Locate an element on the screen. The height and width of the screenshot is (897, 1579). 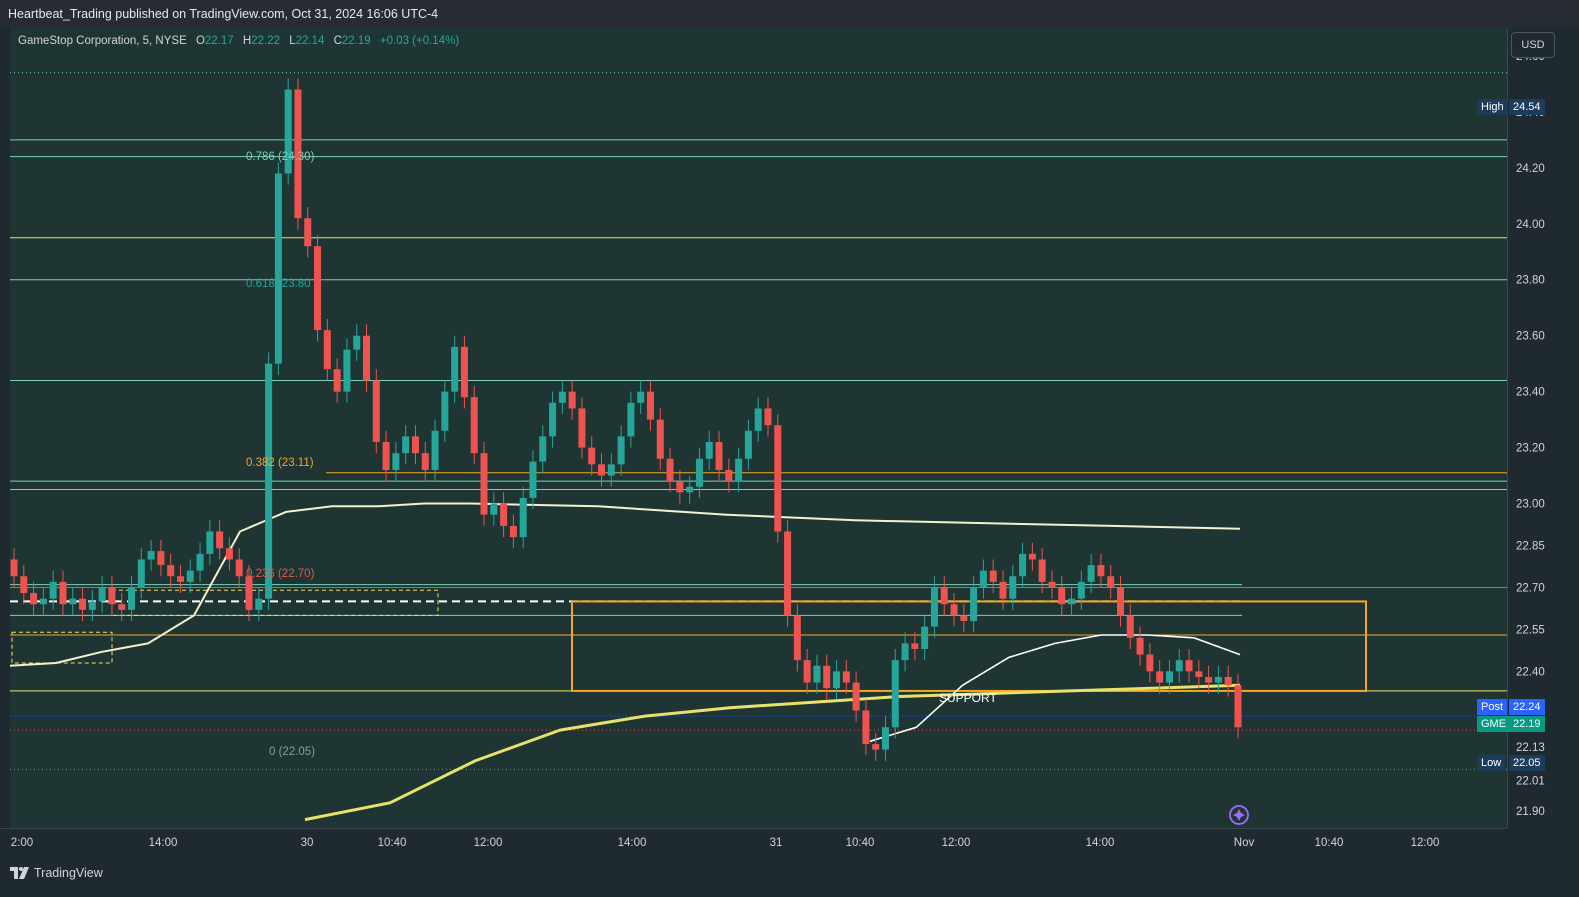
price-tick-label: 22.40 is located at coordinates (1530, 672).